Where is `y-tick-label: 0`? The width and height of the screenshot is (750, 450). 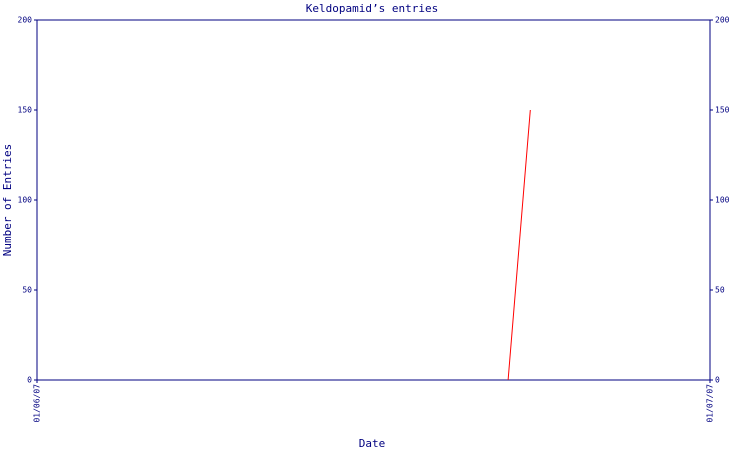
y-tick-label: 0 is located at coordinates (29, 380).